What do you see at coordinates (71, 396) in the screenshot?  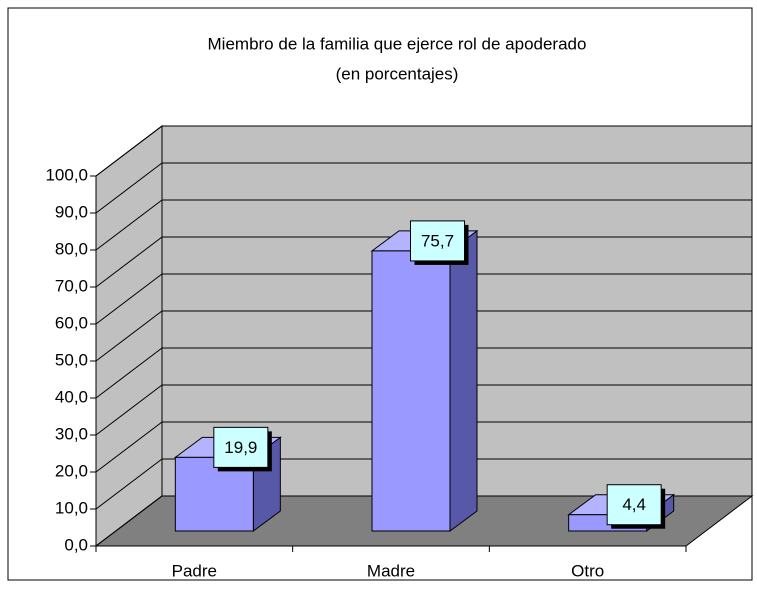 I see `y-tick-label: 40,0` at bounding box center [71, 396].